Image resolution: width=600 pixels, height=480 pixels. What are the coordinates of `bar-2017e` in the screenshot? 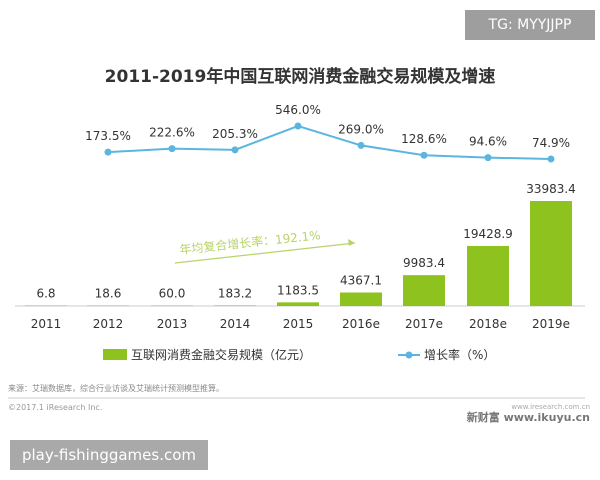 It's located at (424, 290).